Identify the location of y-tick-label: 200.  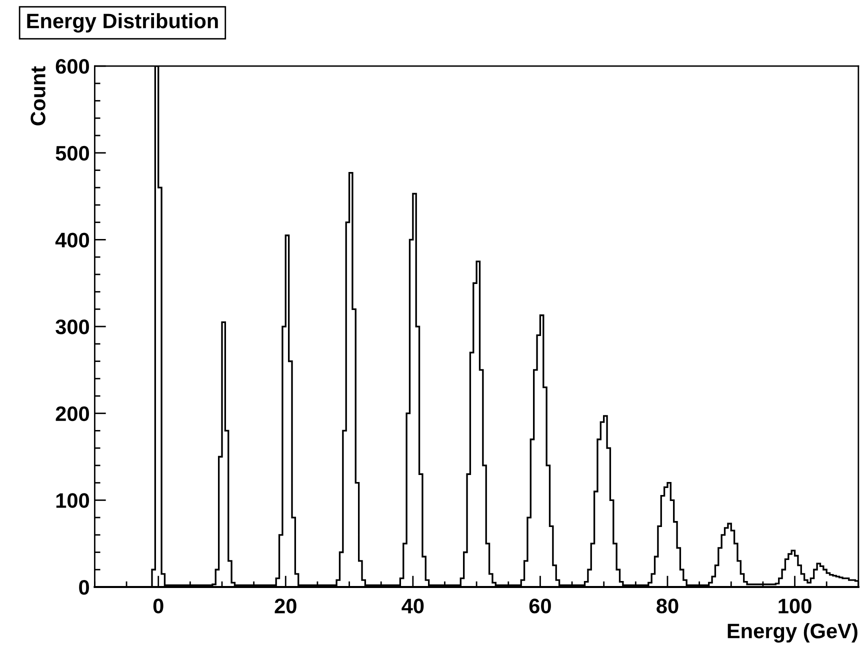
(72, 414).